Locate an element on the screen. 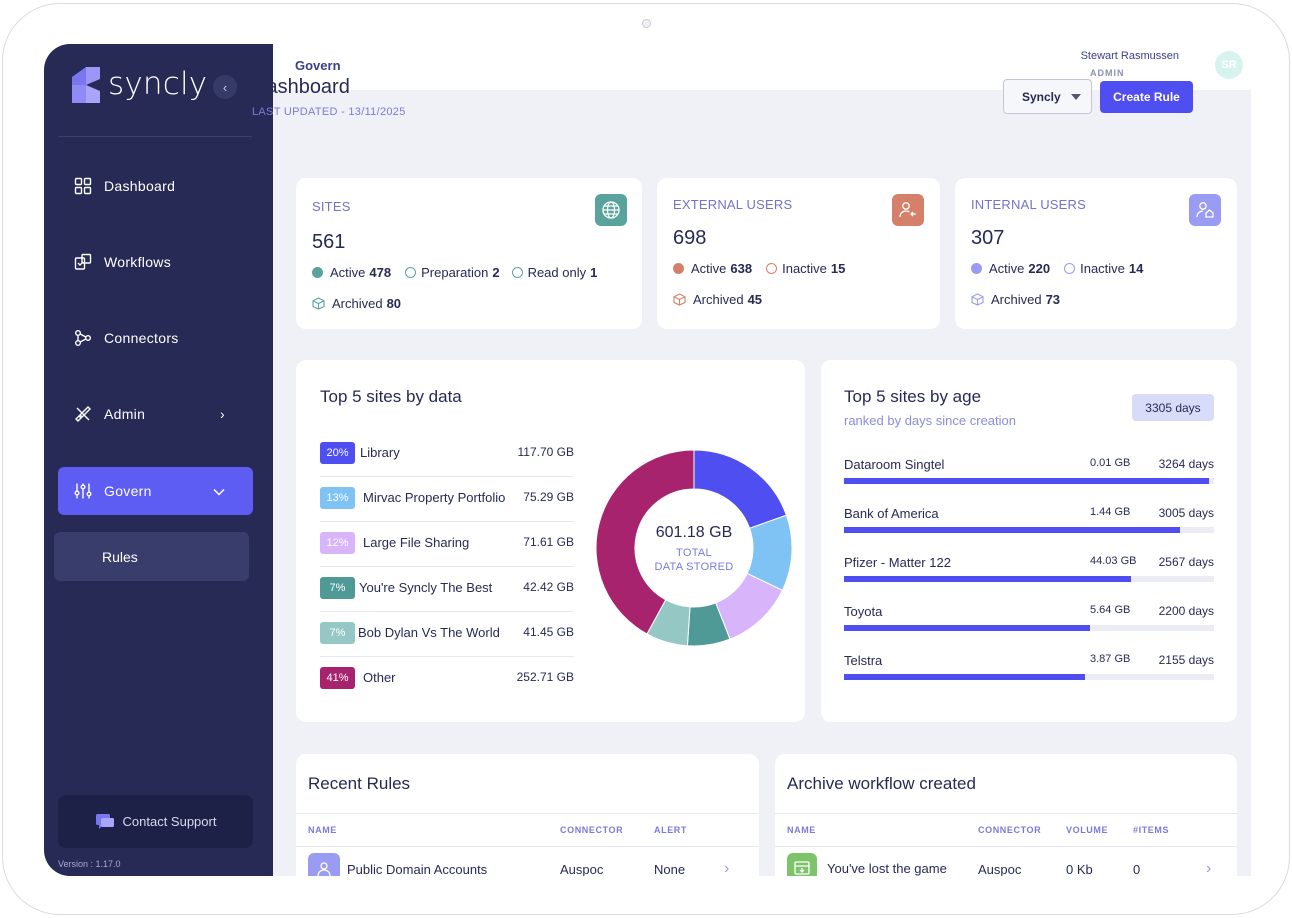 The image size is (1292, 918). pct-badge: 7% is located at coordinates (337, 588).